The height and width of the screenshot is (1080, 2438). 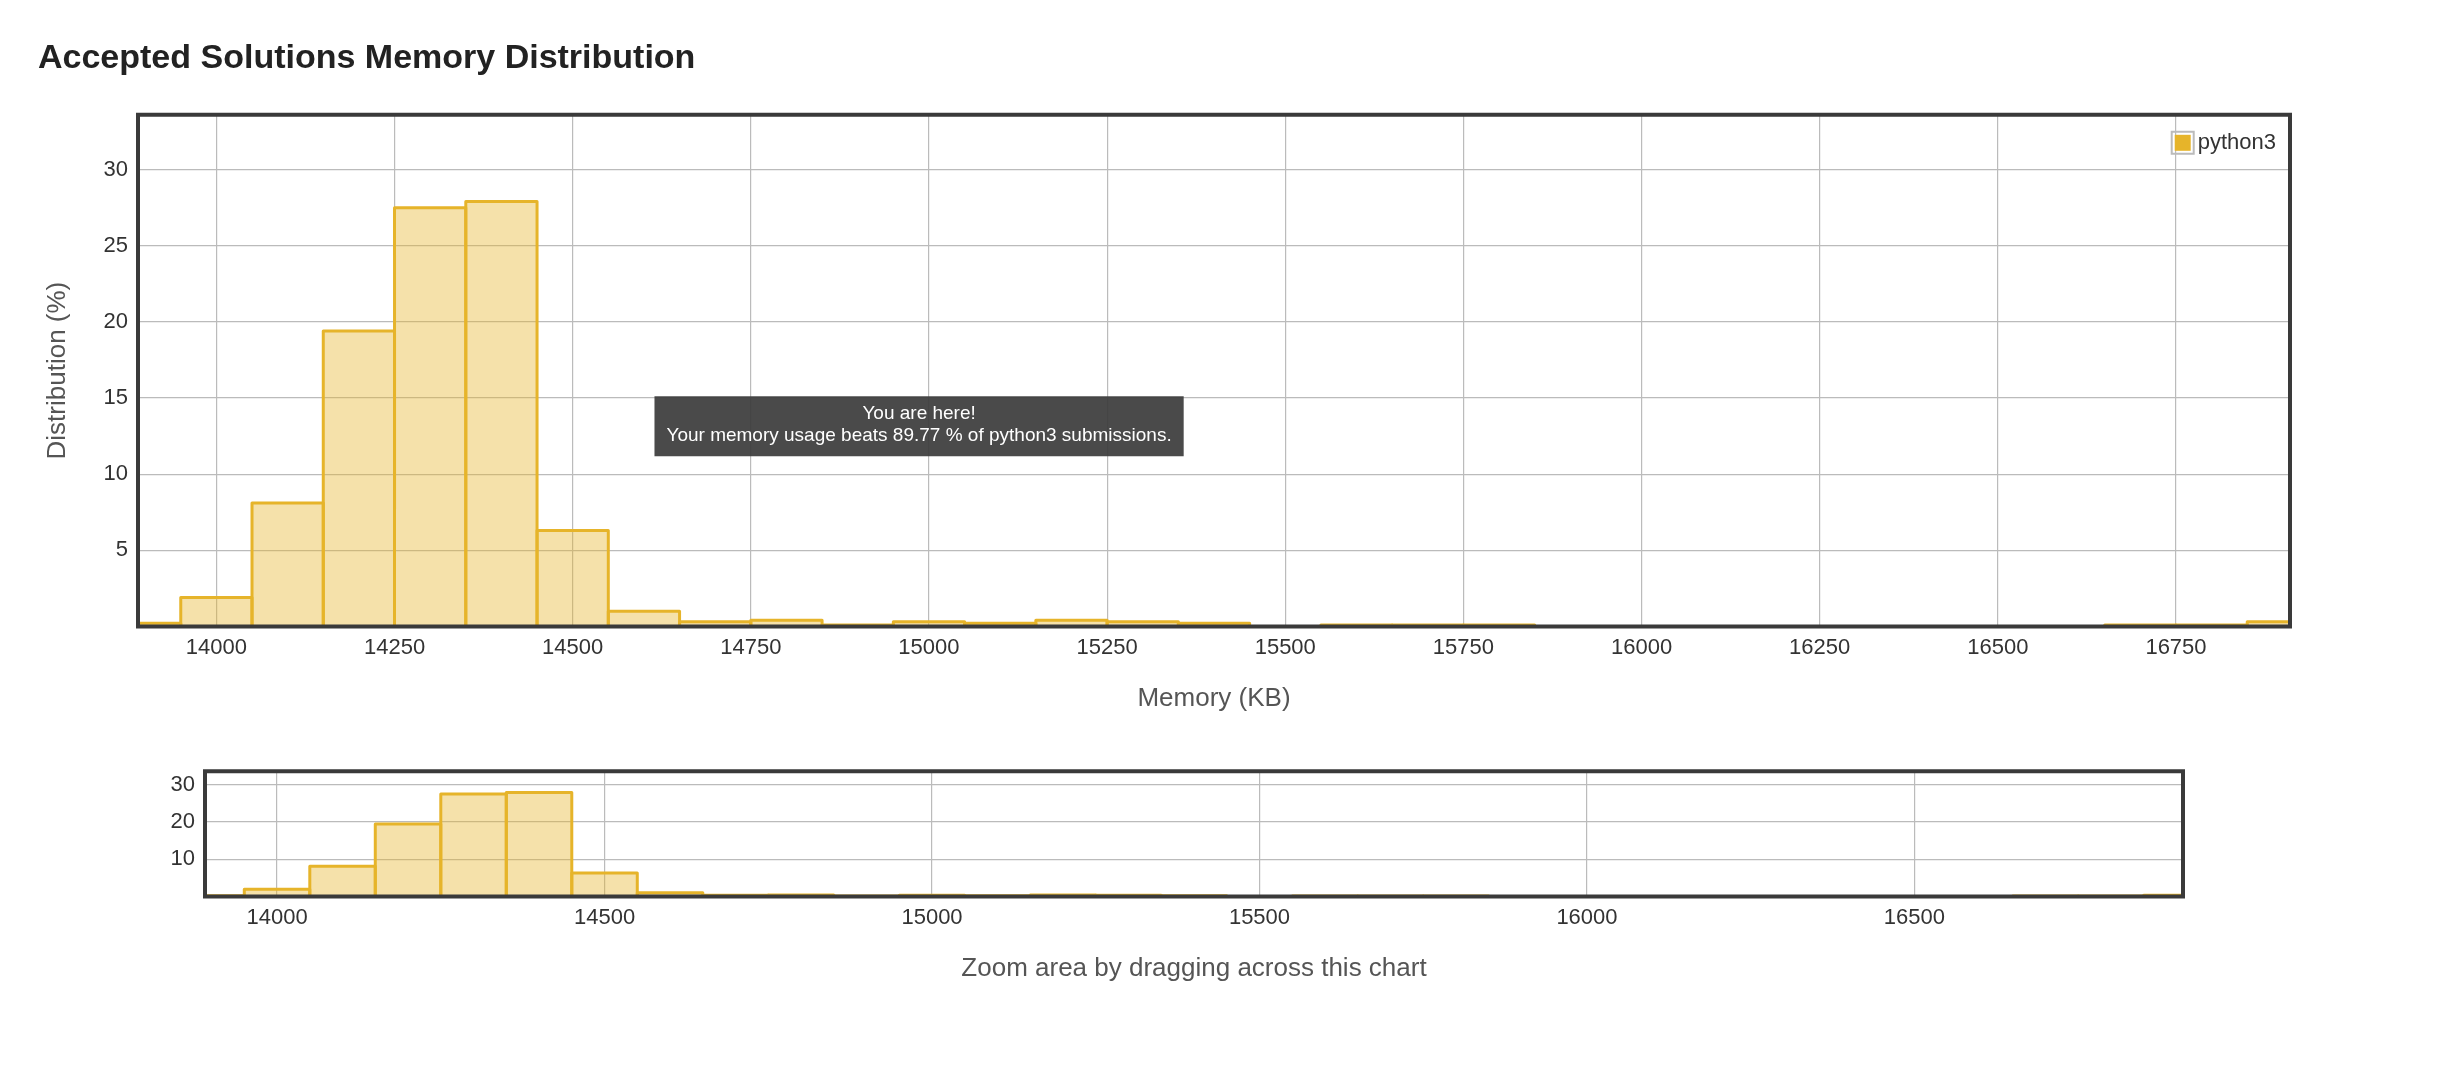 What do you see at coordinates (2237, 141) in the screenshot?
I see `legend-label: python3` at bounding box center [2237, 141].